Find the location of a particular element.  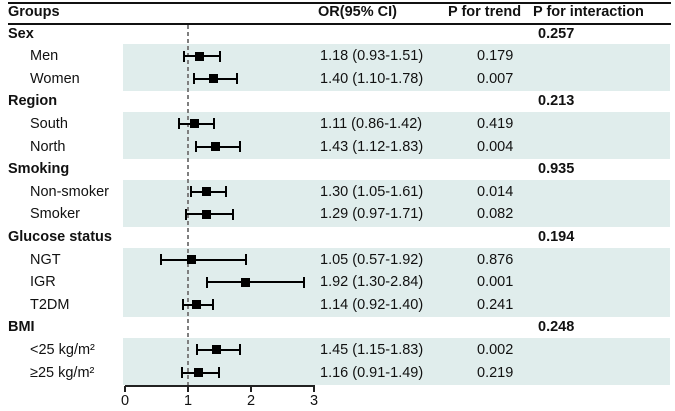

p-trend-value: 0.419 is located at coordinates (495, 123).